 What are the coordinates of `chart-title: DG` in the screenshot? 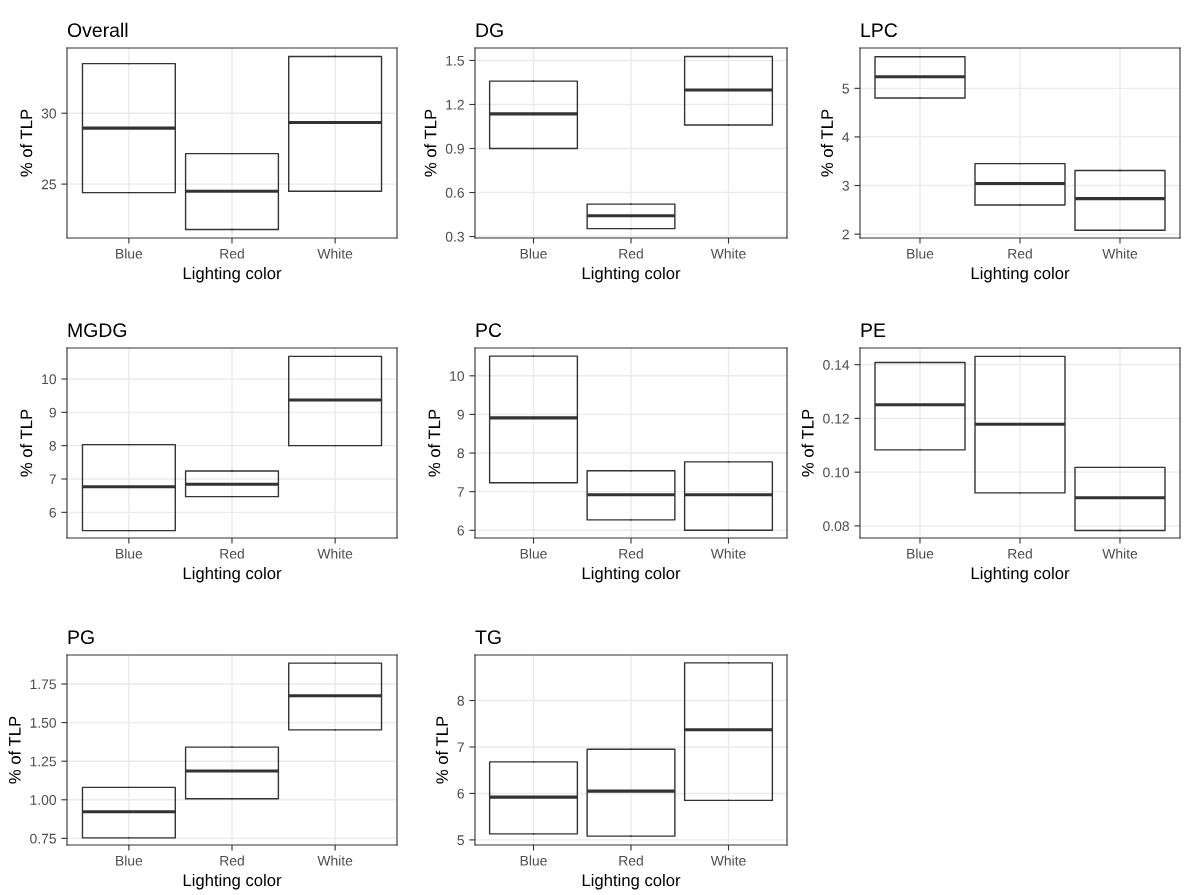 It's located at (489, 30).